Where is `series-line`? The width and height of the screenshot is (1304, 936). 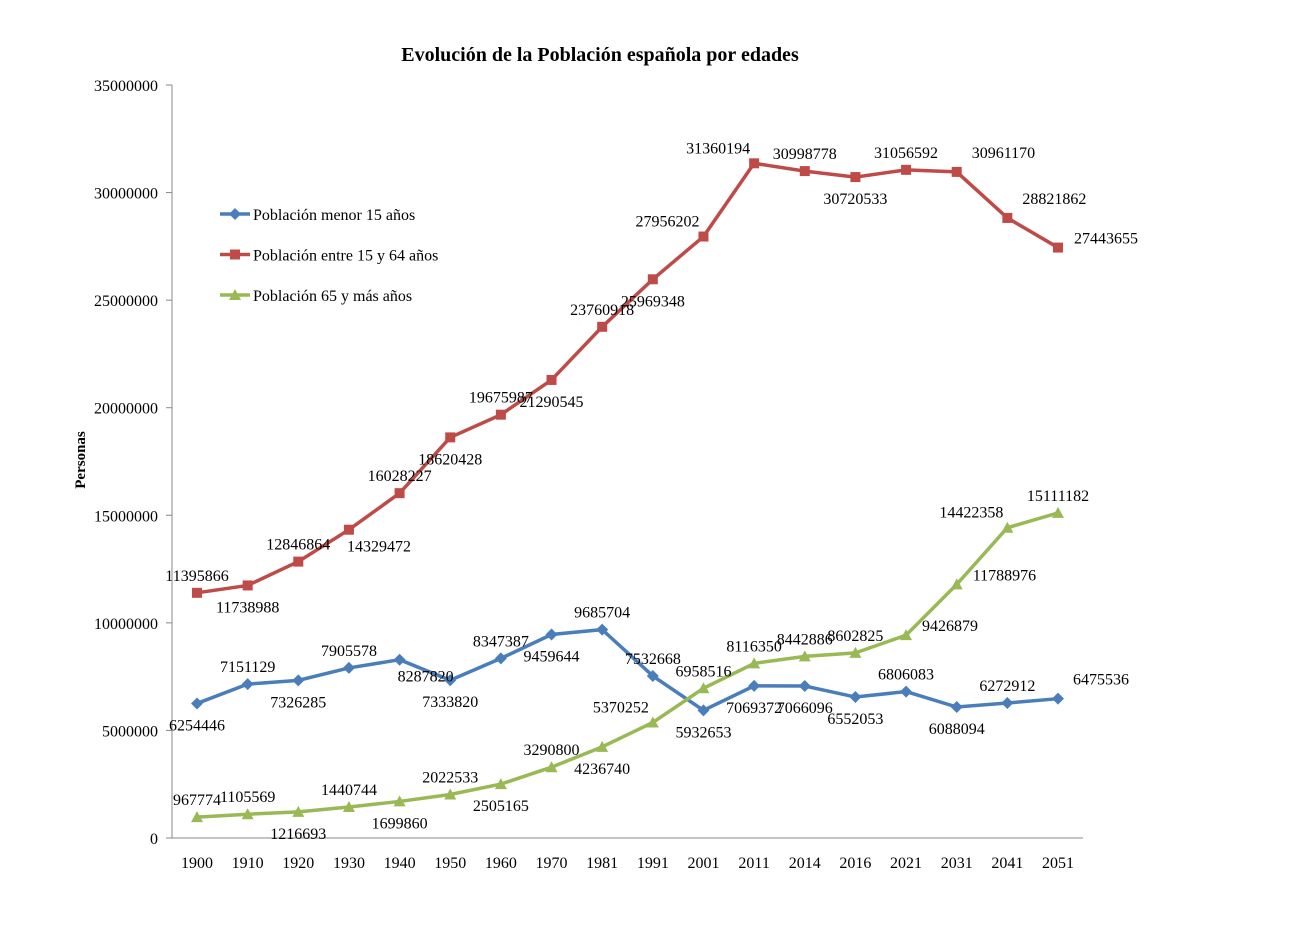 series-line is located at coordinates (627, 670).